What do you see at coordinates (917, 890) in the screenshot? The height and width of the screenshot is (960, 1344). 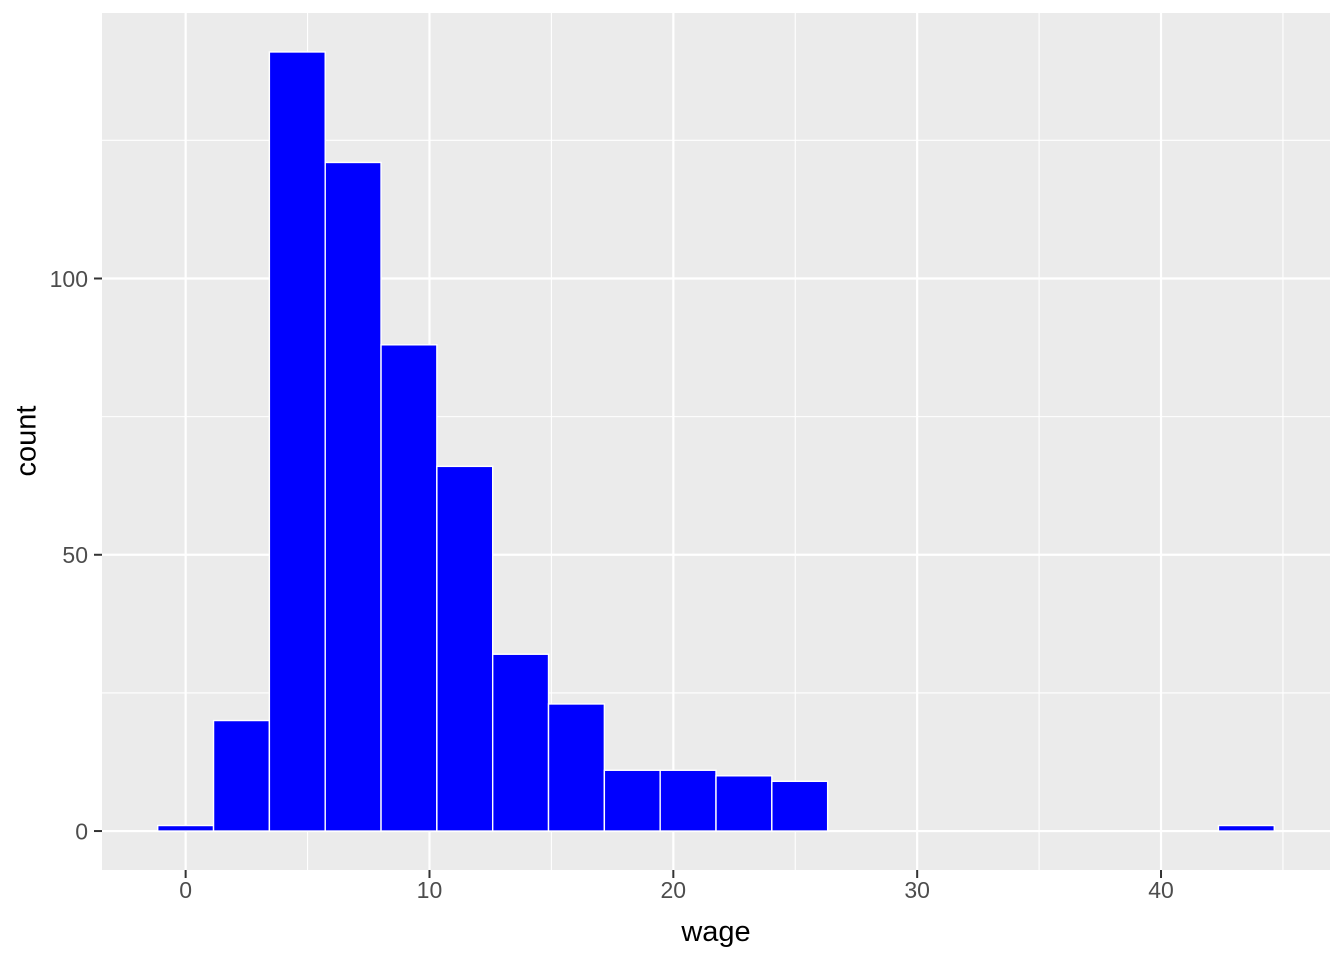 I see `x-tick-label: 30` at bounding box center [917, 890].